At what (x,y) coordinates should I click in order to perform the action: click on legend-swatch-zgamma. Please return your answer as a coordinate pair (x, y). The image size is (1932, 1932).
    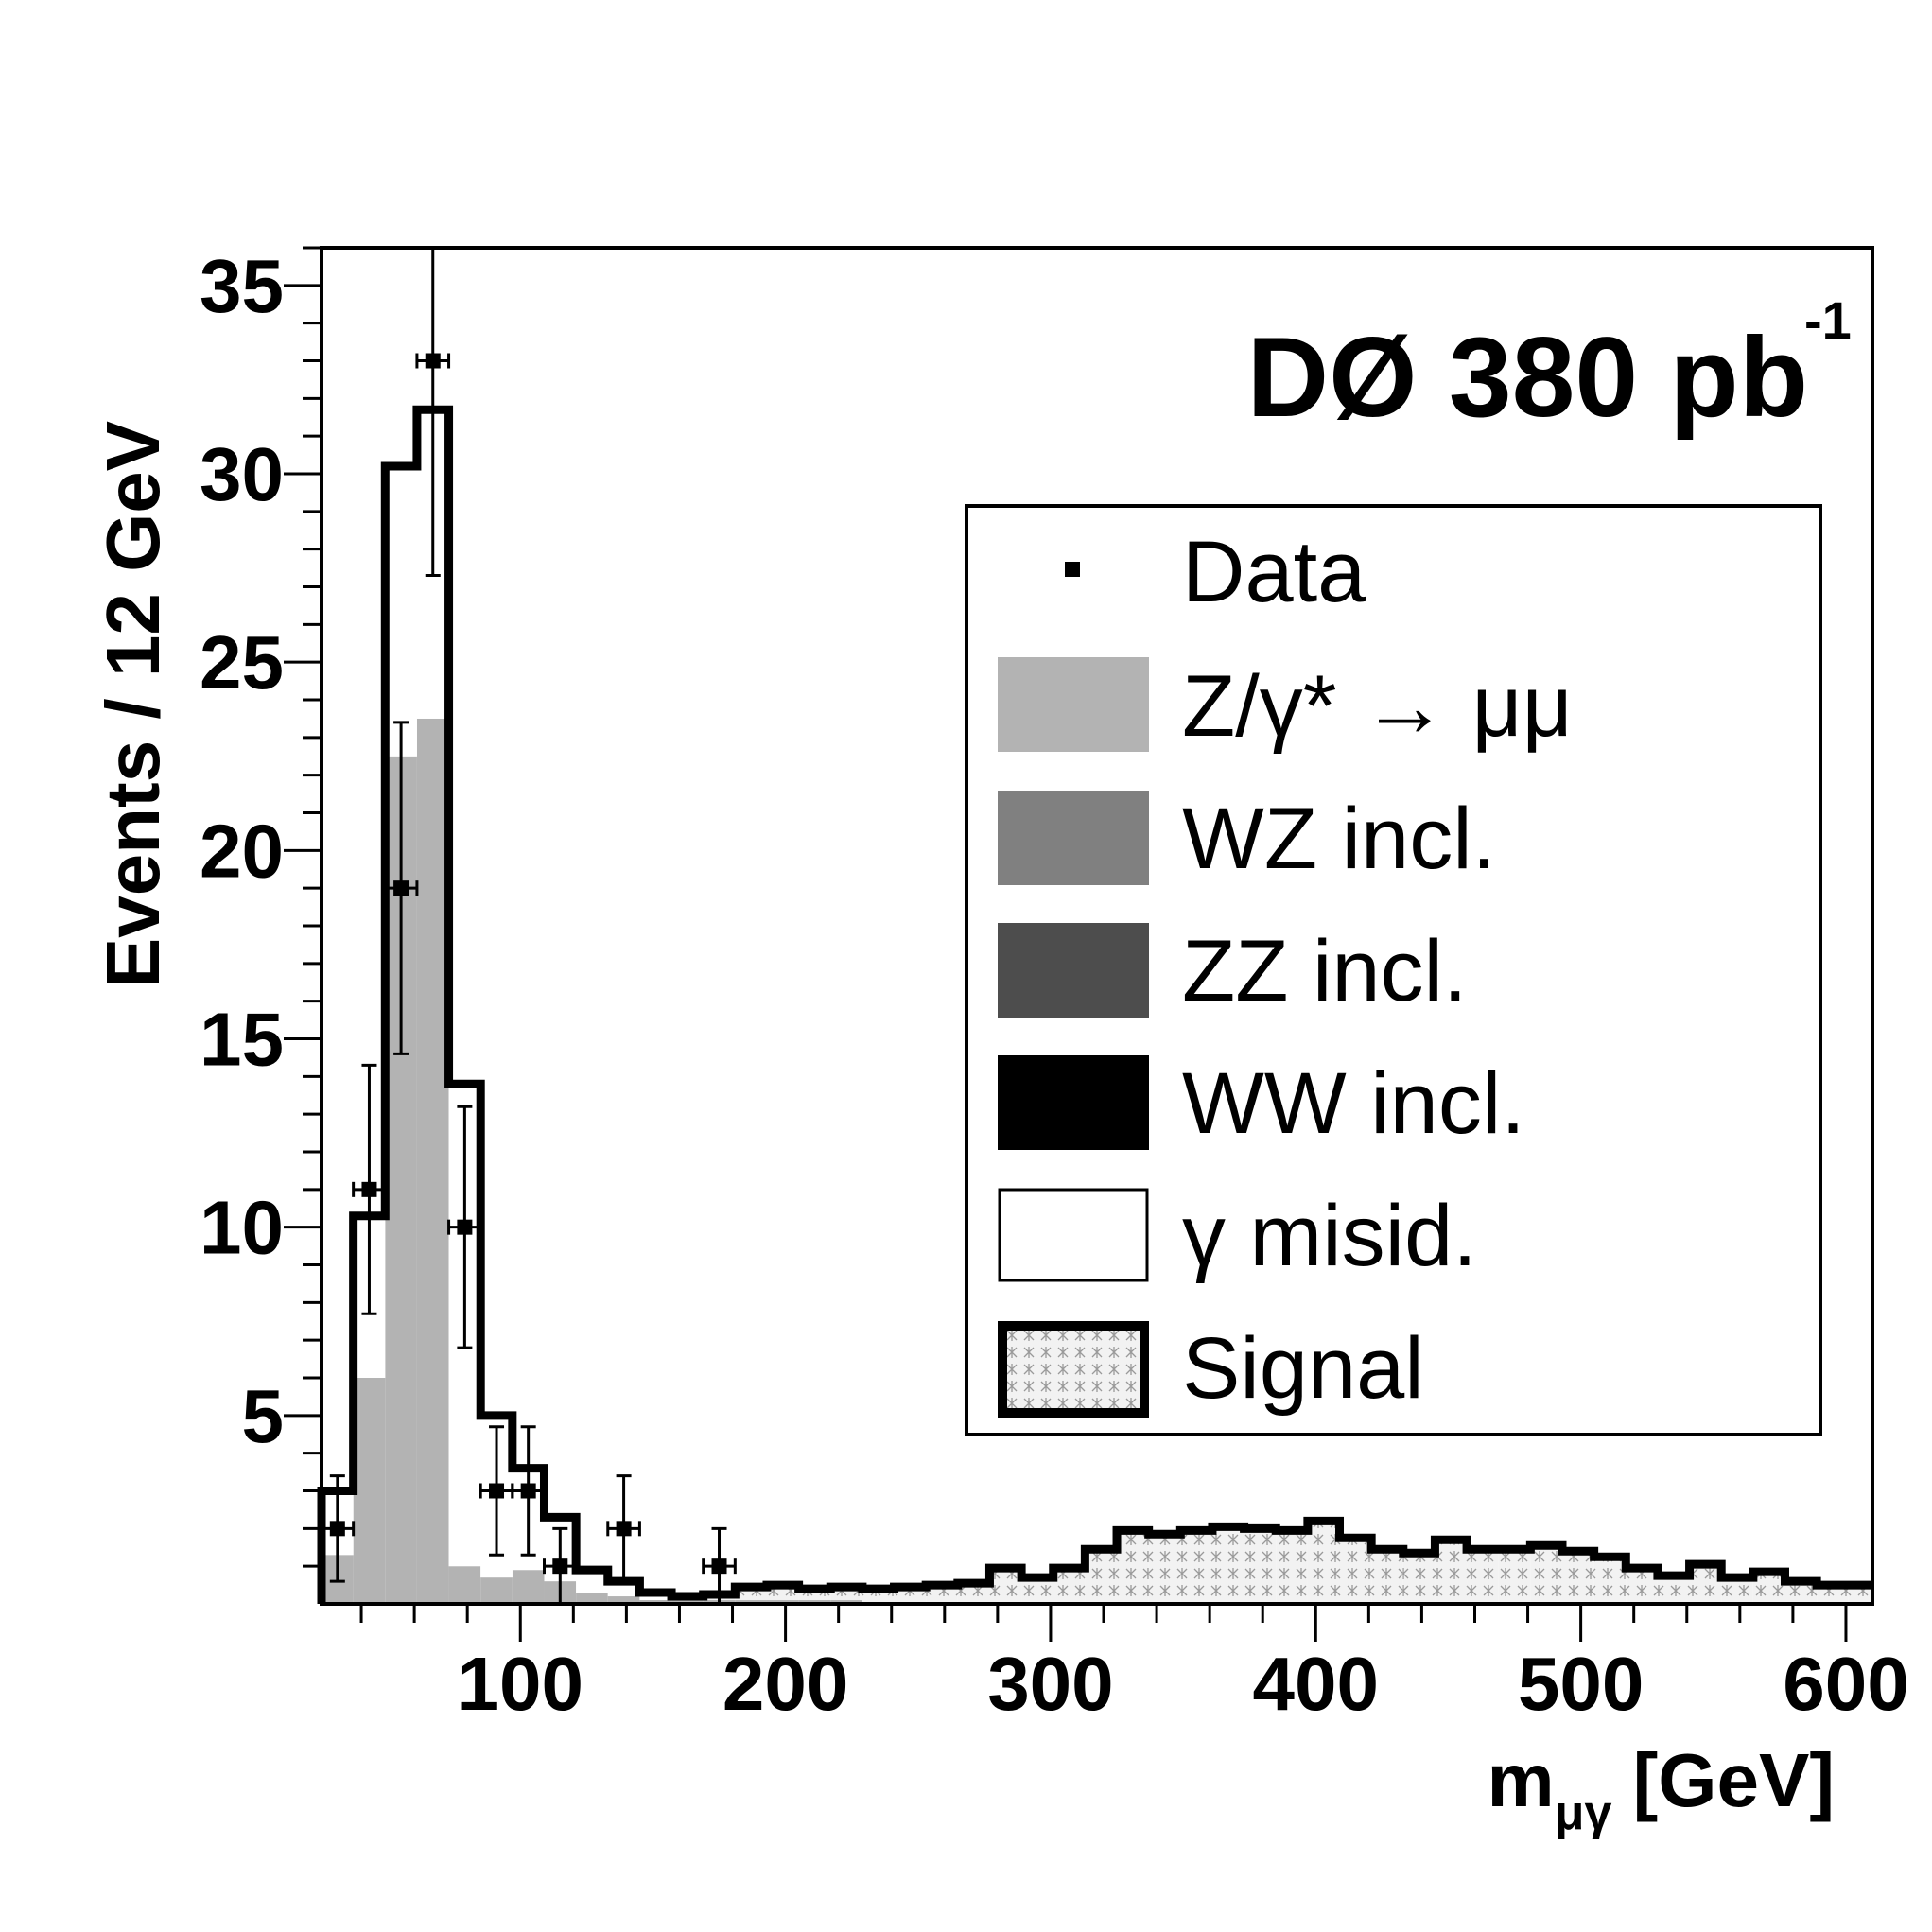
    Looking at the image, I should click on (1073, 704).